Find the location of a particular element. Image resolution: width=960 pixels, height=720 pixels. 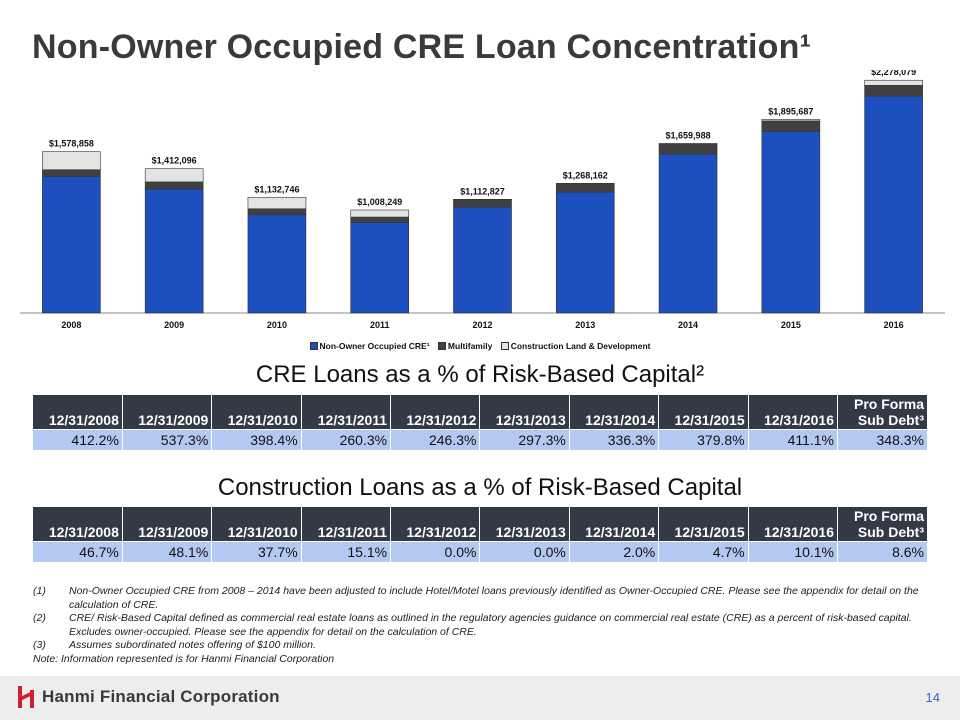

bar-total-label-2011: $1,008,249 is located at coordinates (379, 202).